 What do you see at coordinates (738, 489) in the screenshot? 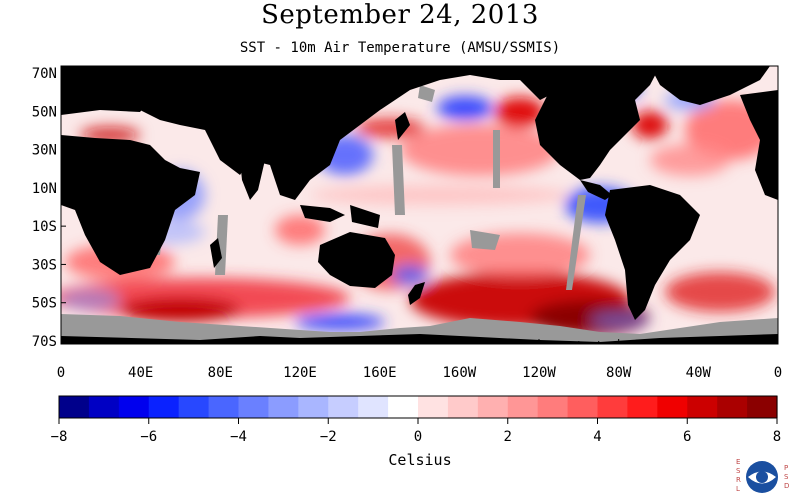
I see `svg-text: L` at bounding box center [738, 489].